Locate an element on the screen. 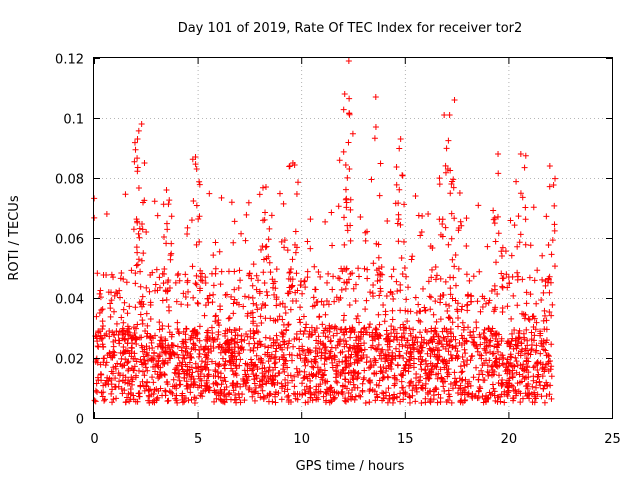  x-tick-label: 0 is located at coordinates (94, 439).